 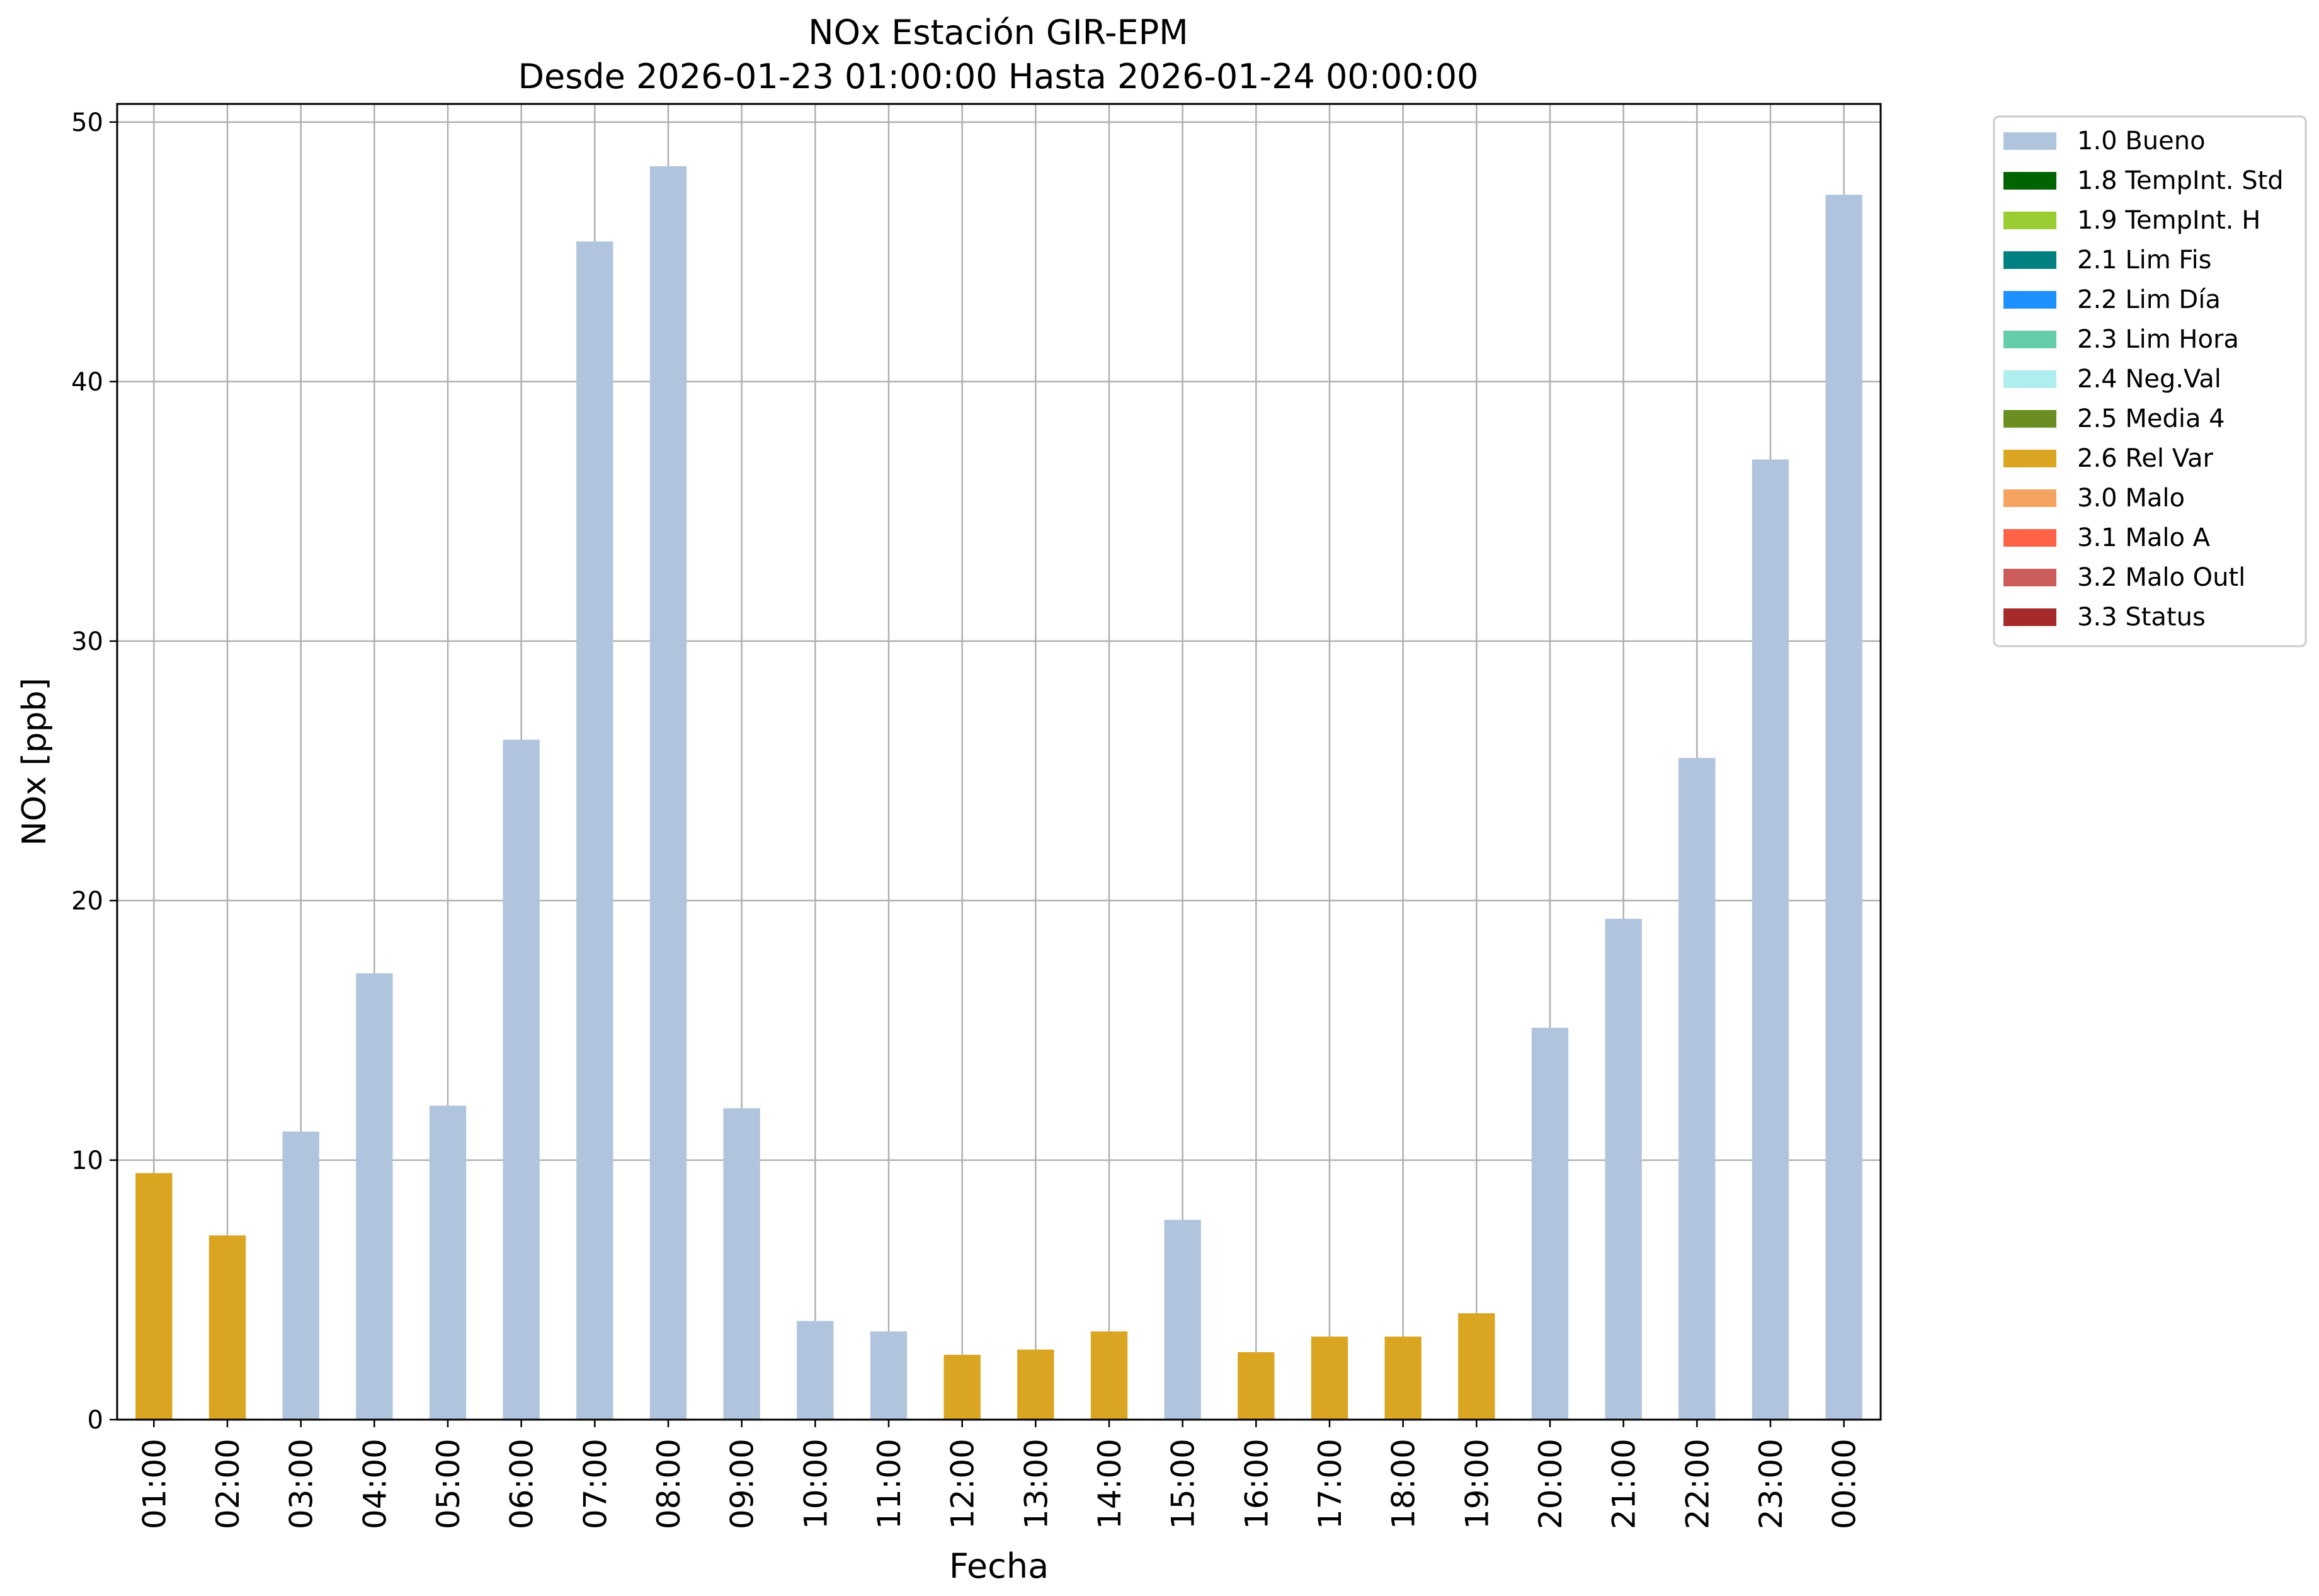 What do you see at coordinates (2131, 498) in the screenshot?
I see `legend-label: 3.0 Malo` at bounding box center [2131, 498].